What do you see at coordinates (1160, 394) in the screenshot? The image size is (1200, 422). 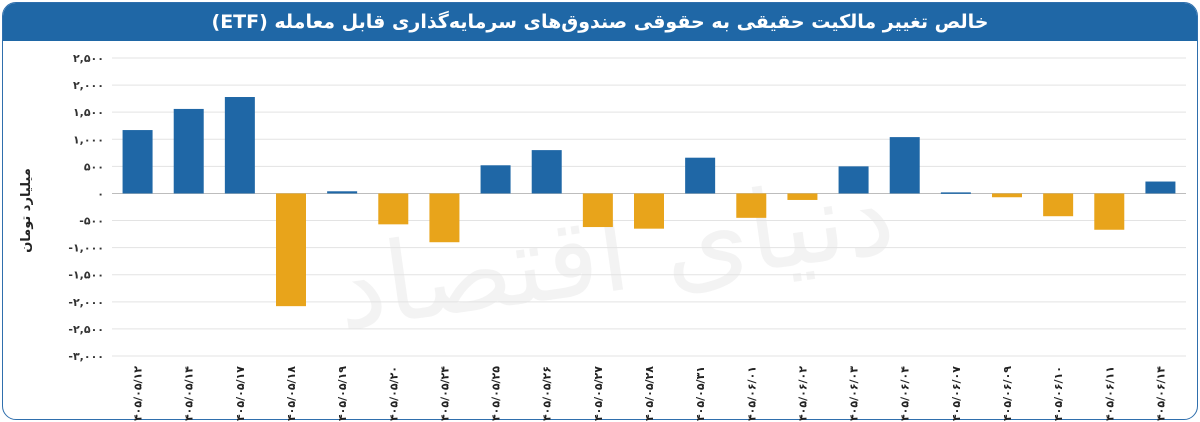 I see `x-tick-label: ۱۴۰۵/۰۶/۱۴` at bounding box center [1160, 394].